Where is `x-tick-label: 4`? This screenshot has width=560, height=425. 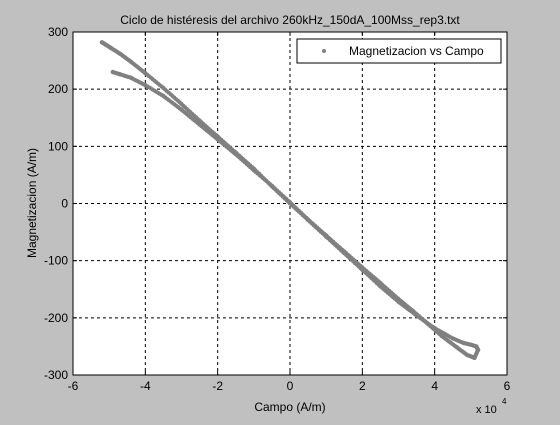
x-tick-label: 4 is located at coordinates (434, 386).